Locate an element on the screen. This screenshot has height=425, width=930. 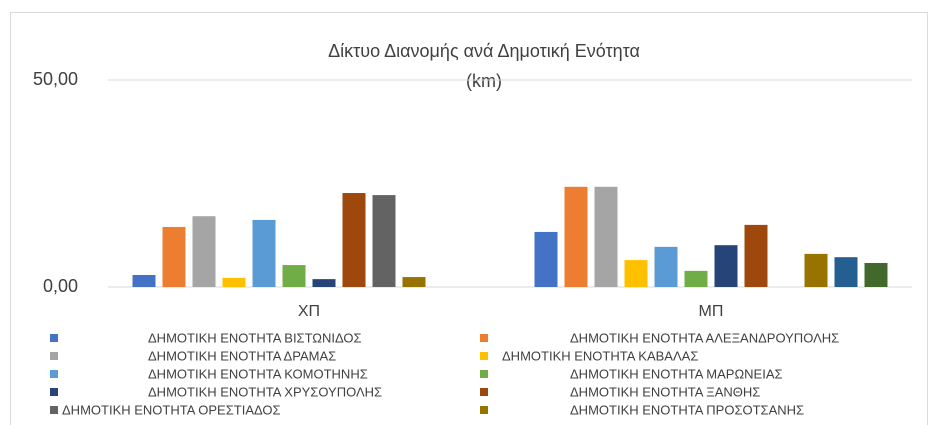
legend-label: ΔΗΜΟΤΙΚΗ ΕΝΟΤΗΤΑ ΞΑΝΘΗΣ is located at coordinates (665, 391).